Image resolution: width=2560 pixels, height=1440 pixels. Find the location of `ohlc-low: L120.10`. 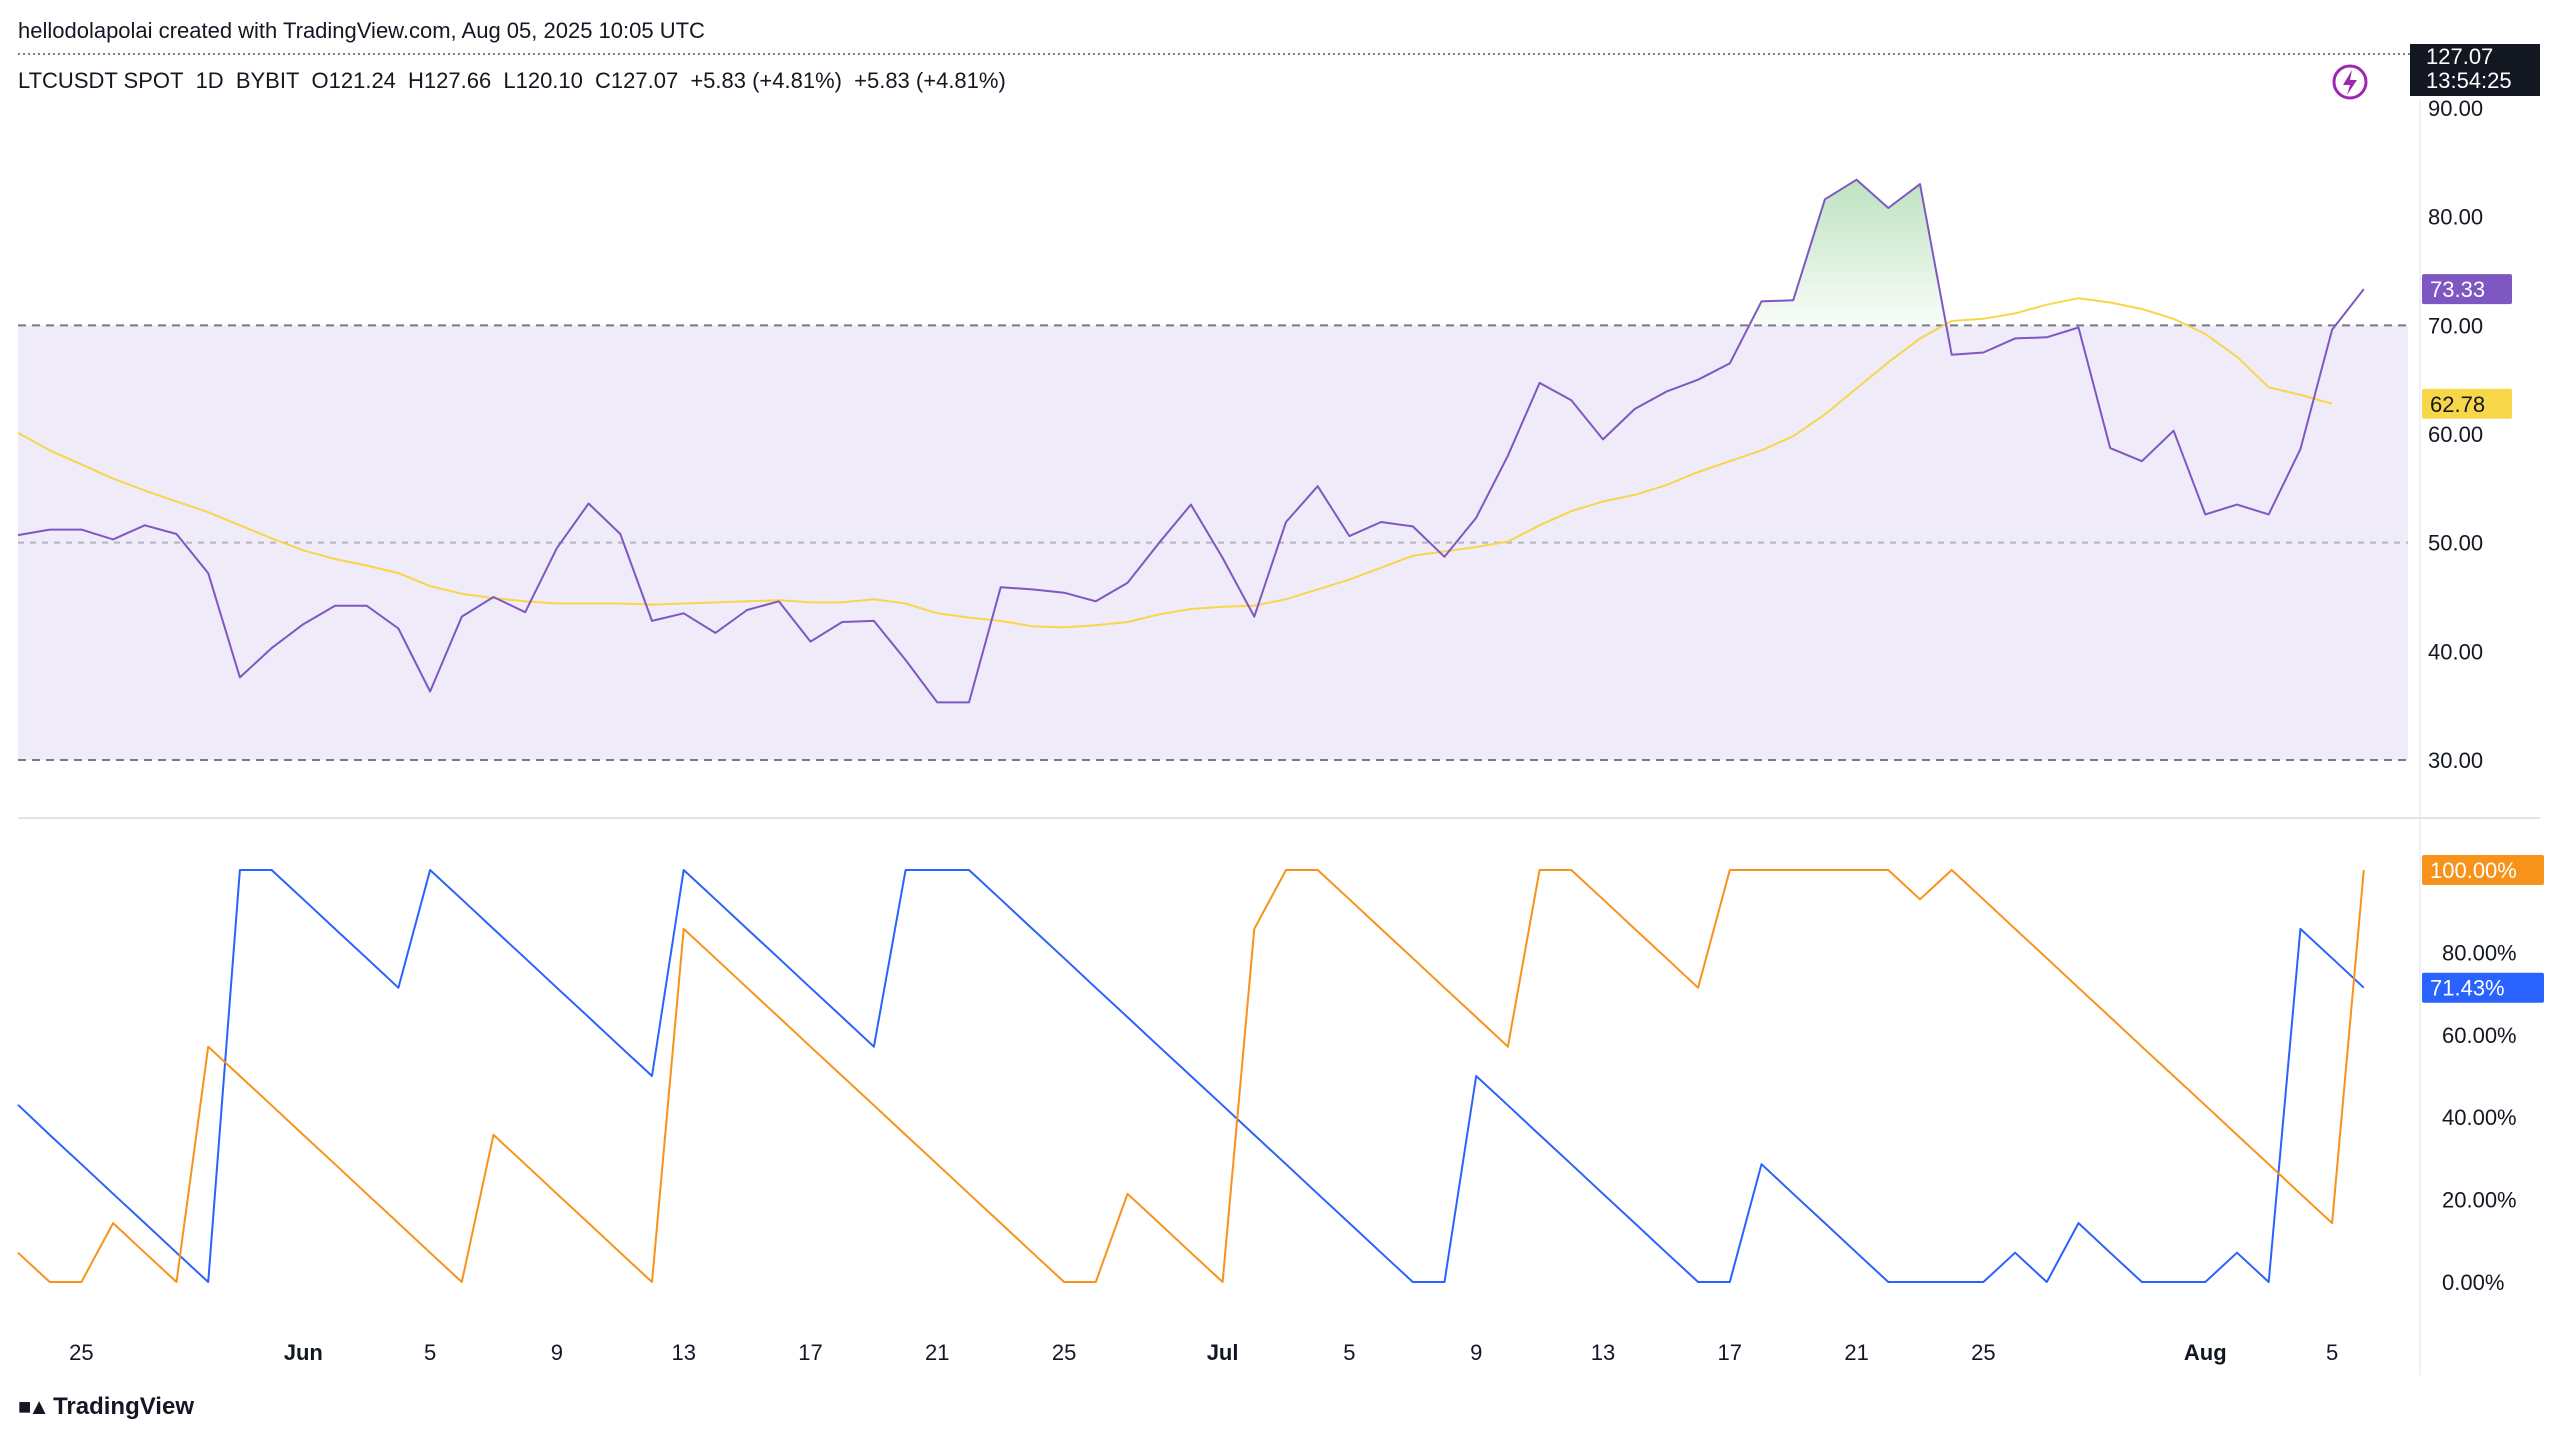

ohlc-low: L120.10 is located at coordinates (543, 80).